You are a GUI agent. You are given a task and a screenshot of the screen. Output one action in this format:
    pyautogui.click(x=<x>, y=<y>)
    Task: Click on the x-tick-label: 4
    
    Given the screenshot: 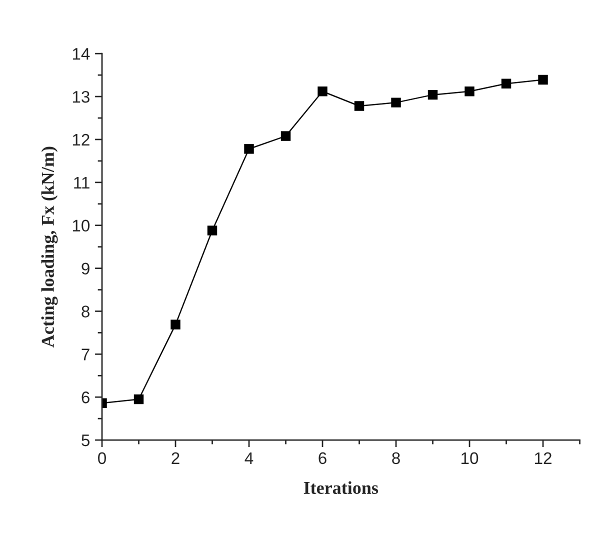 What is the action you would take?
    pyautogui.click(x=249, y=458)
    